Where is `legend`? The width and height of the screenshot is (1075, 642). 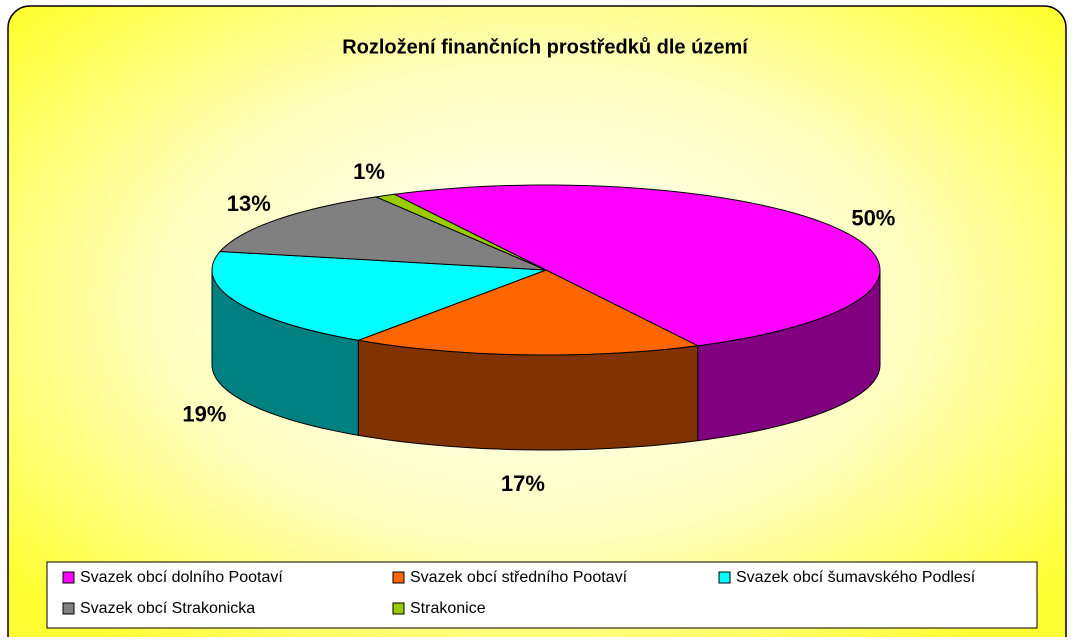 legend is located at coordinates (542, 595).